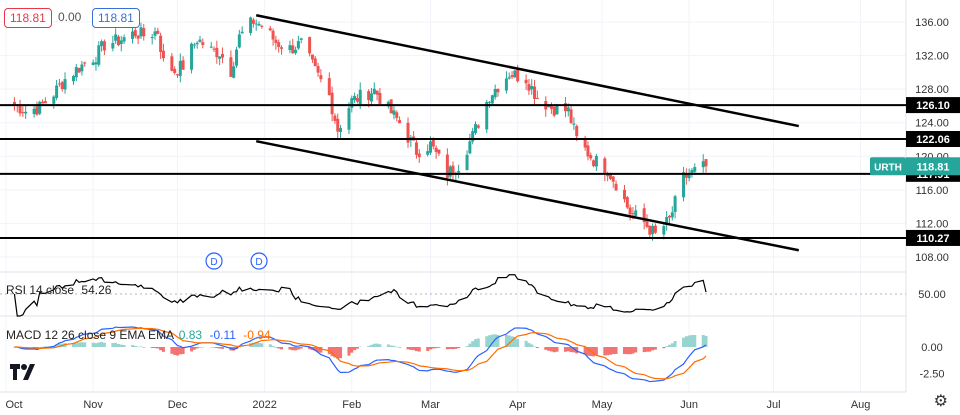 Image resolution: width=960 pixels, height=415 pixels. Describe the element at coordinates (116, 18) in the screenshot. I see `ask-price-badge: 118.81` at that location.